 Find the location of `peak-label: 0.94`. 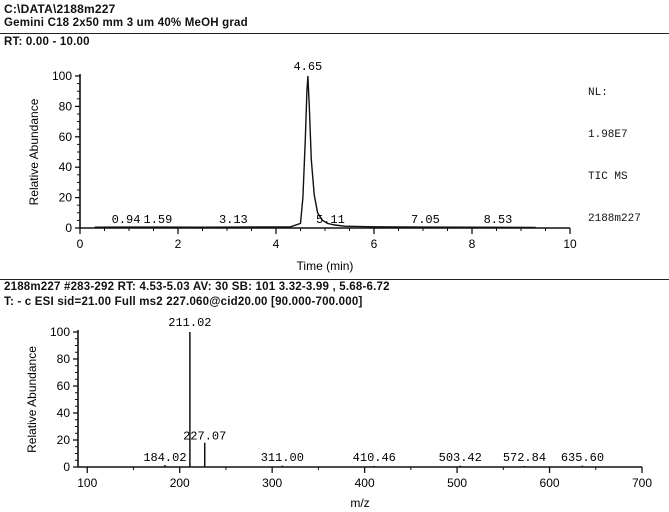

peak-label: 0.94 is located at coordinates (126, 220).